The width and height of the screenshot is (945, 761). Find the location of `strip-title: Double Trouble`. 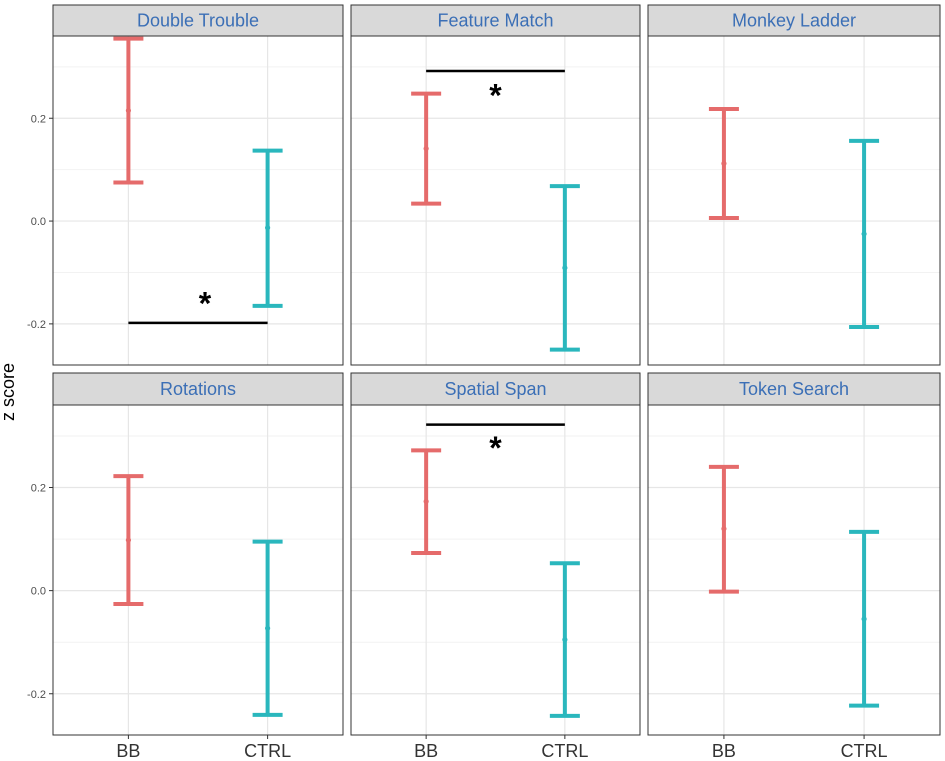

strip-title: Double Trouble is located at coordinates (198, 21).